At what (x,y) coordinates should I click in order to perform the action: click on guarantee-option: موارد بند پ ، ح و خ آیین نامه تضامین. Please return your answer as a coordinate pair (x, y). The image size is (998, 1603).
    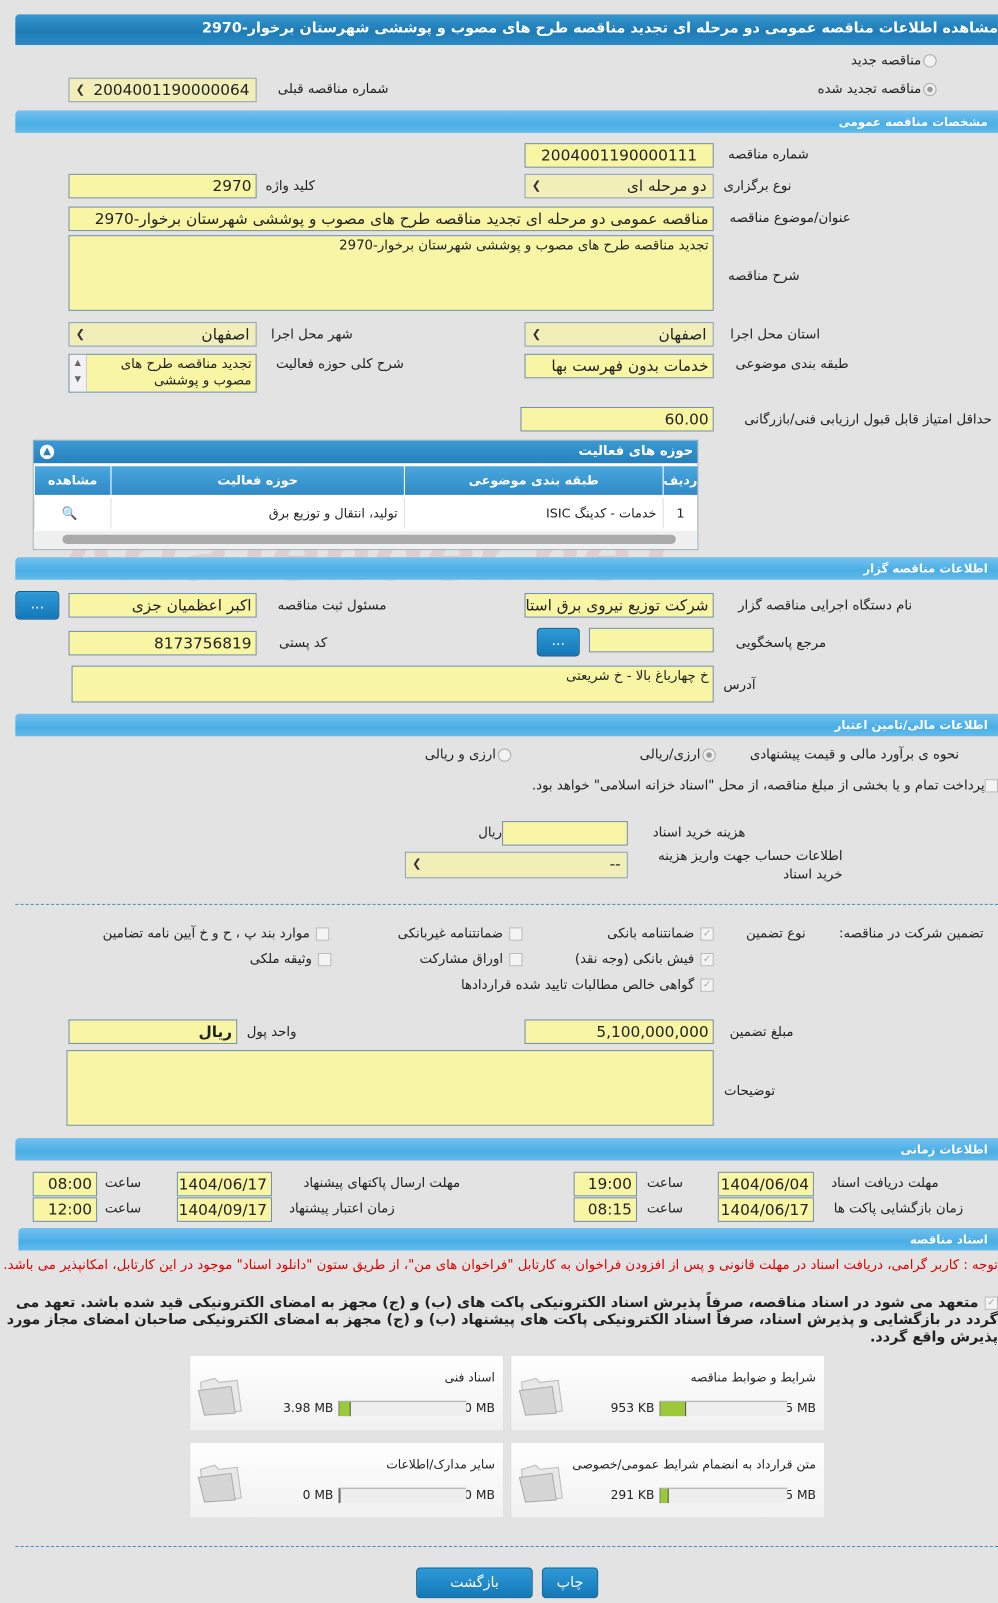
    Looking at the image, I should click on (216, 934).